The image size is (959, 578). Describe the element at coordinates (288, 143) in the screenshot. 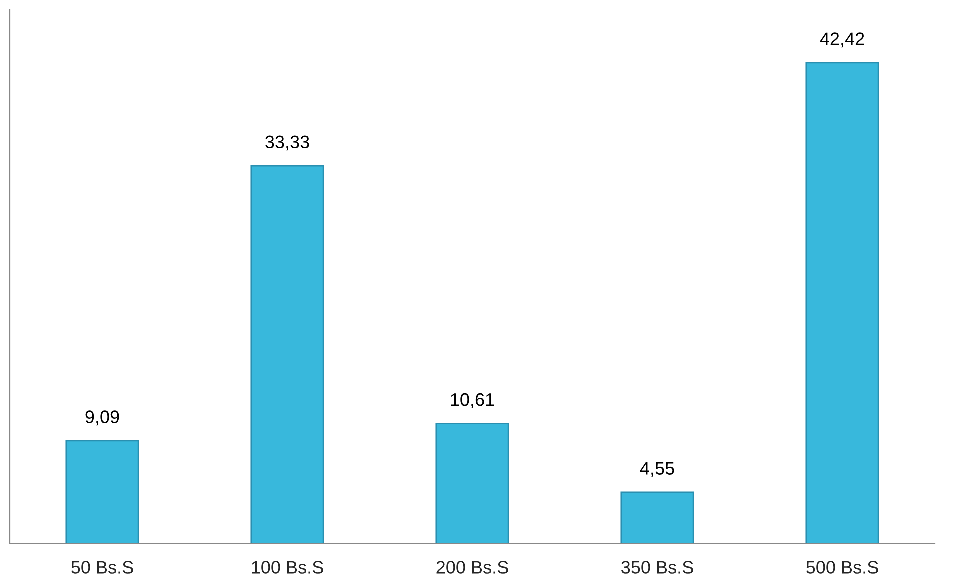

I see `data-label: 33,33` at that location.